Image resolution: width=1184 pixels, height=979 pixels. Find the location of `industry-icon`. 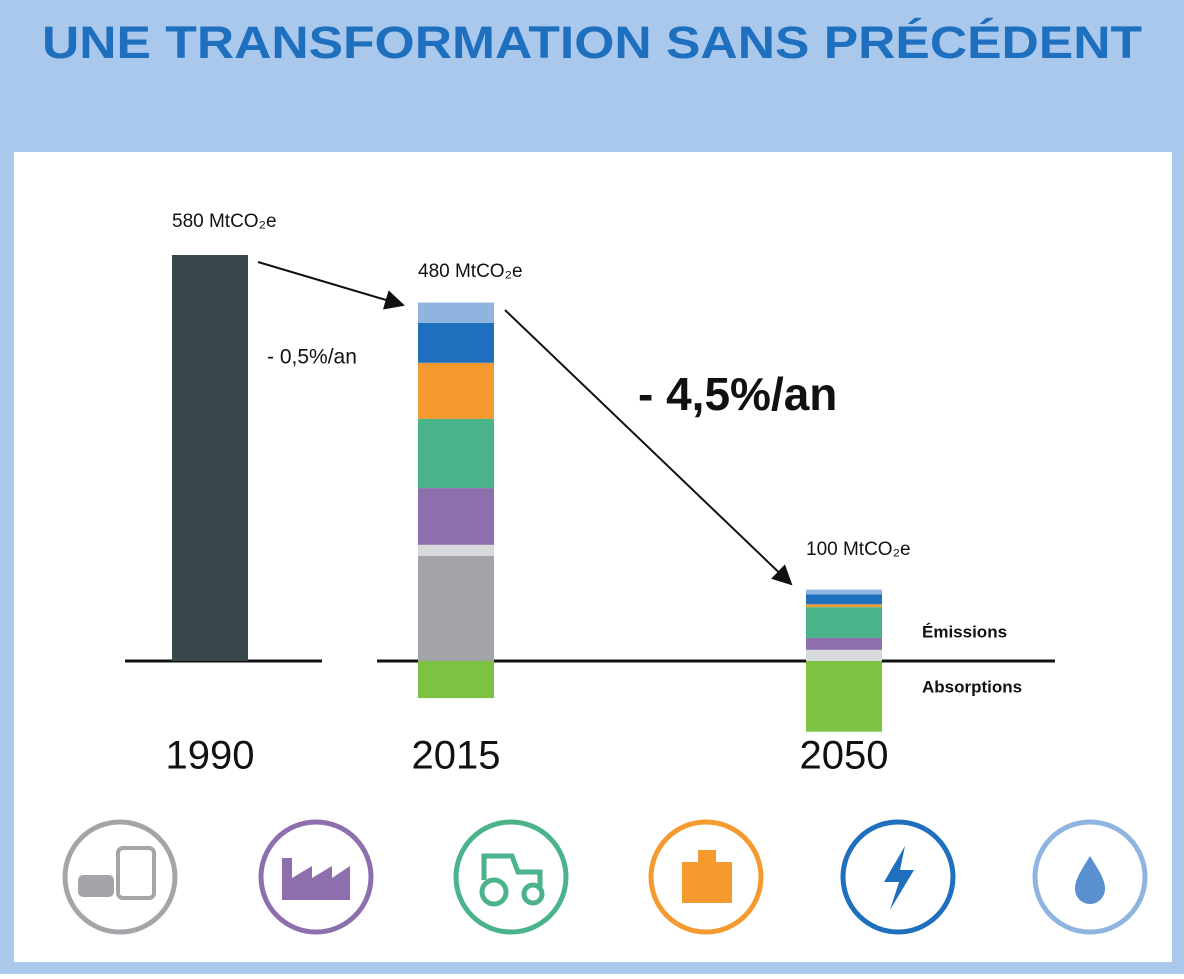

industry-icon is located at coordinates (316, 877).